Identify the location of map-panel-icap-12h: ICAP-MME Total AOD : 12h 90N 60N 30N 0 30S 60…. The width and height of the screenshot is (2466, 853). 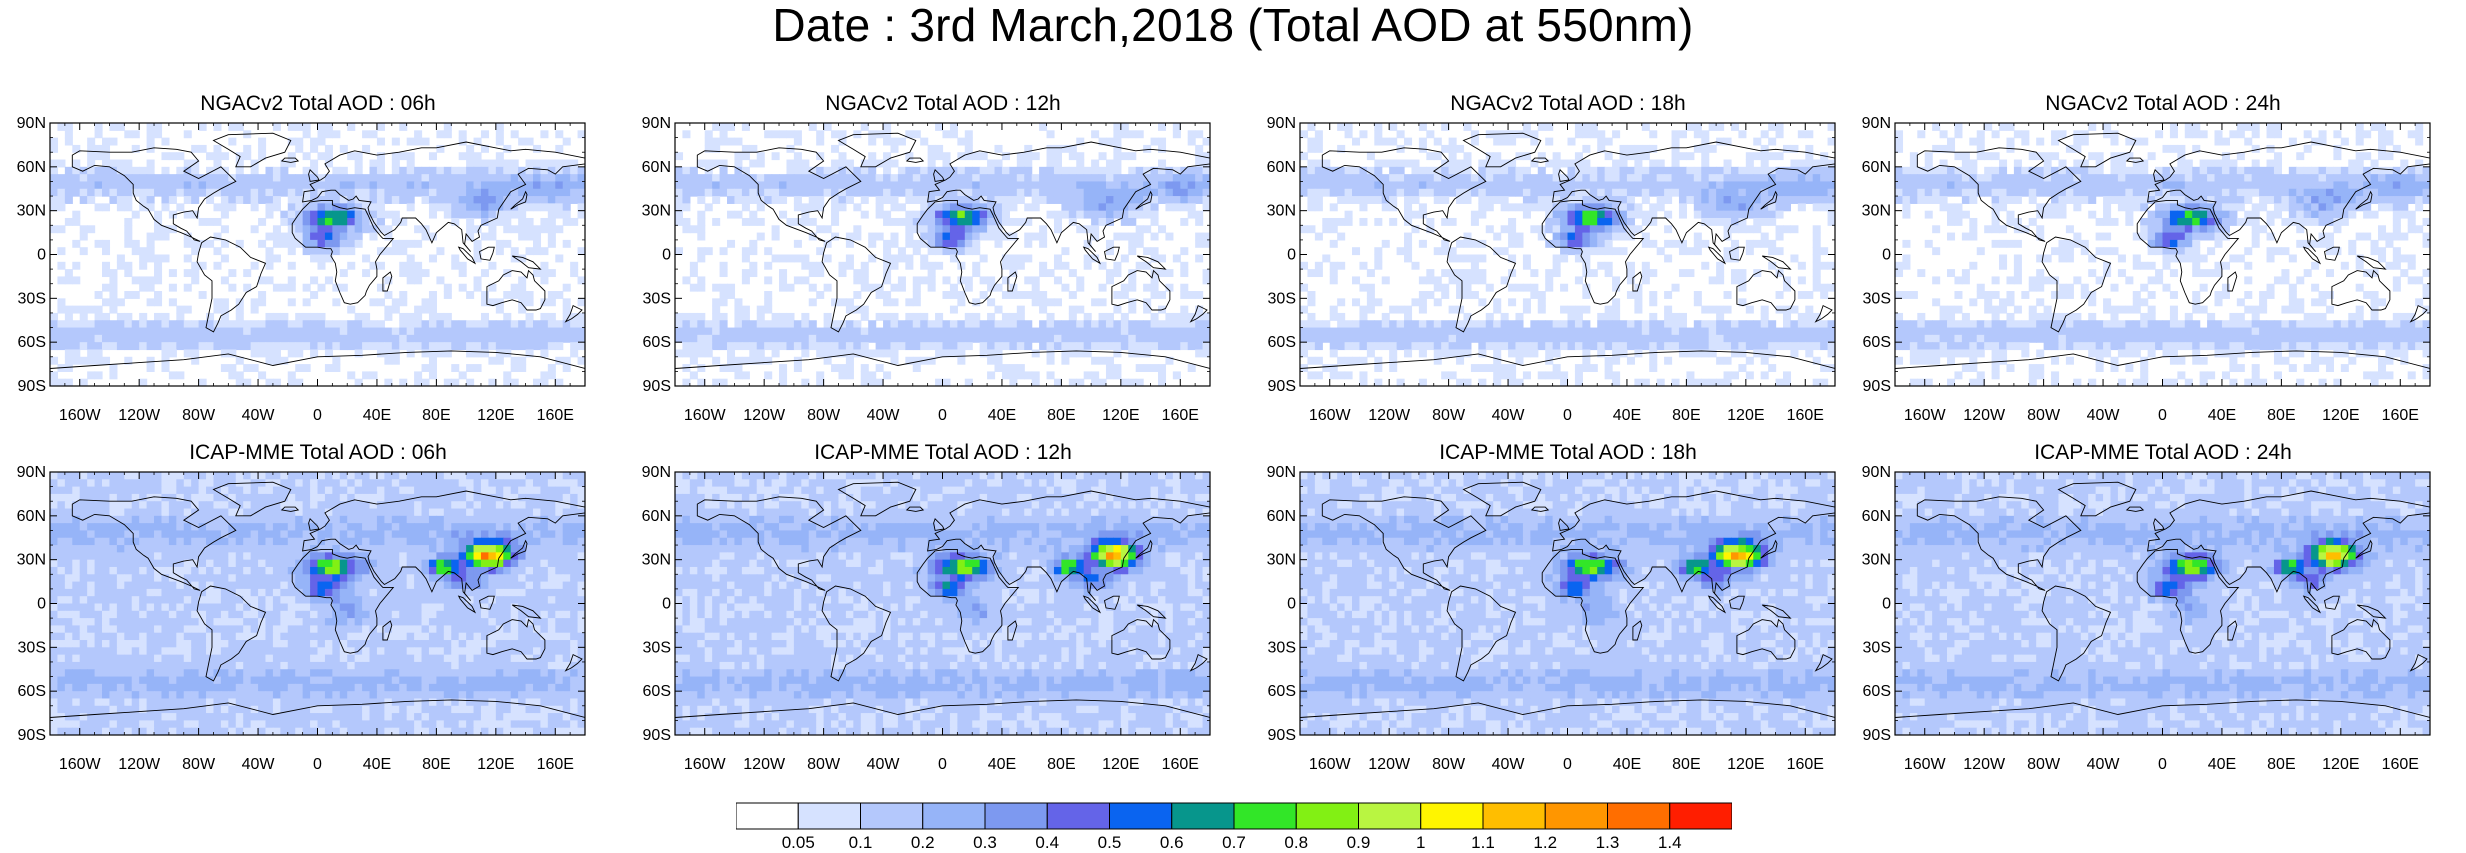
(937, 611).